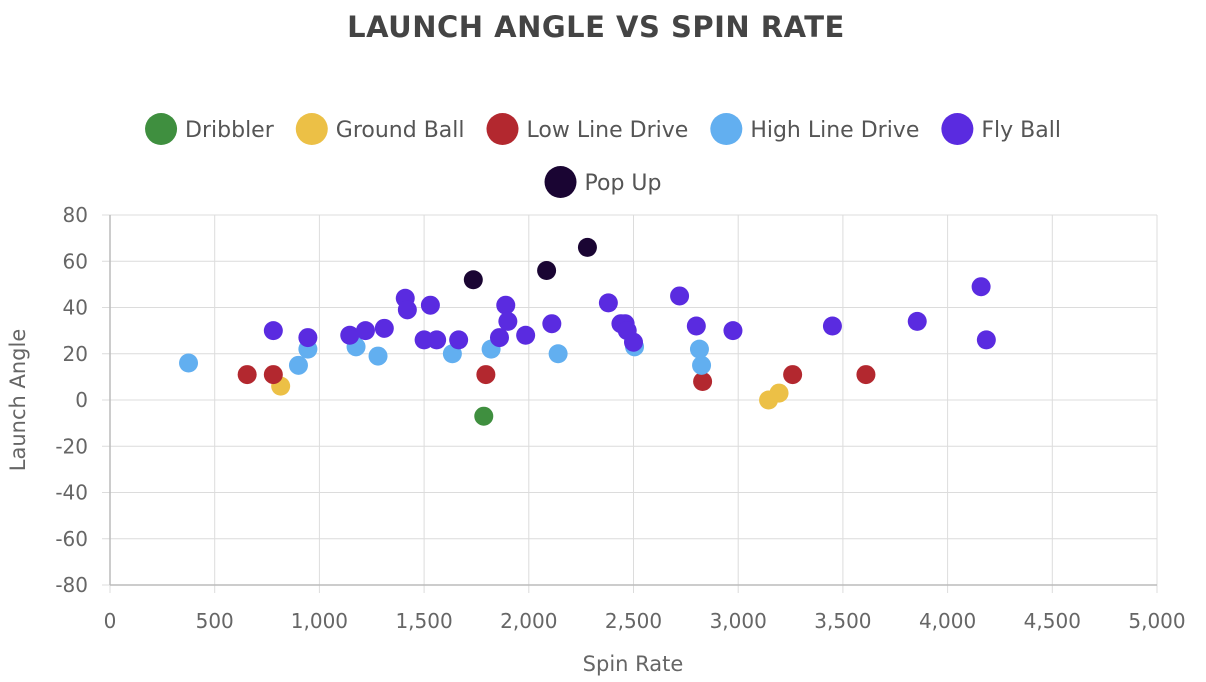 The height and width of the screenshot is (682, 1206). I want to click on legend-item-pop-up: Pop Up, so click(603, 182).